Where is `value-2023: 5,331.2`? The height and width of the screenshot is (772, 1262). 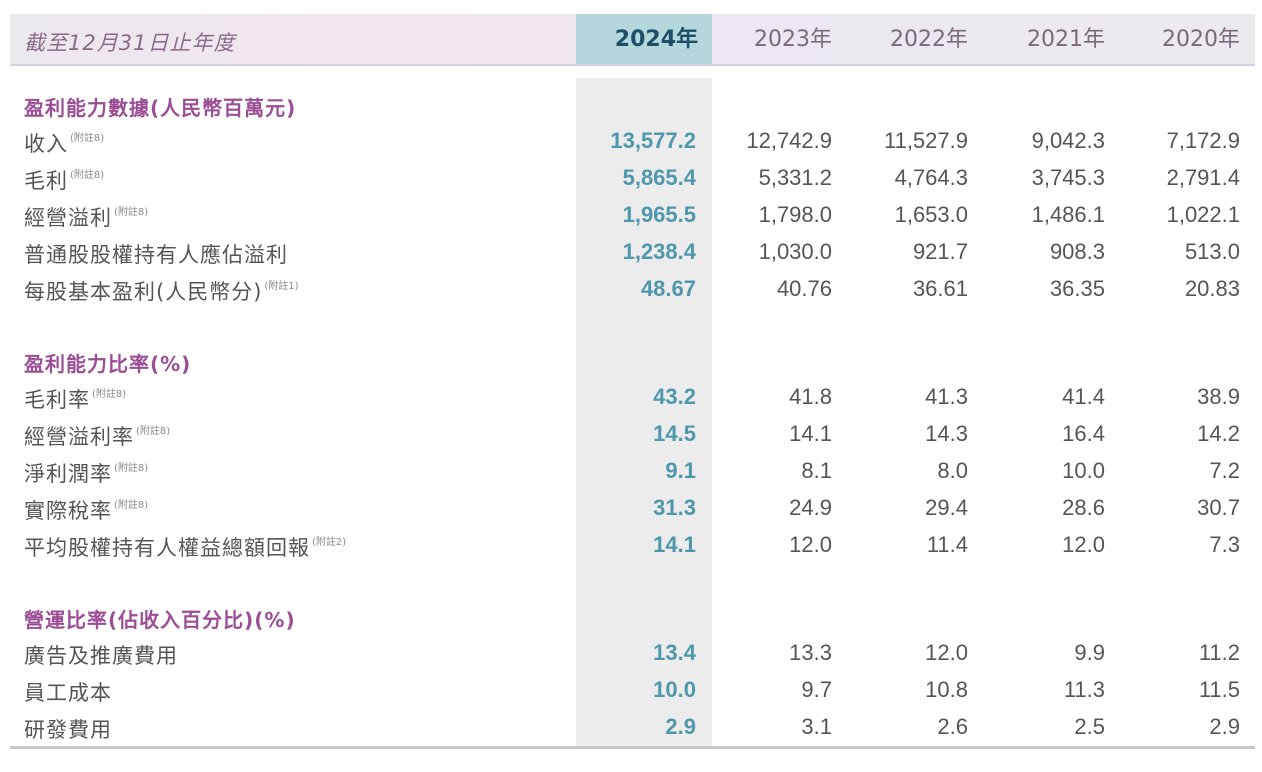
value-2023: 5,331.2 is located at coordinates (795, 177).